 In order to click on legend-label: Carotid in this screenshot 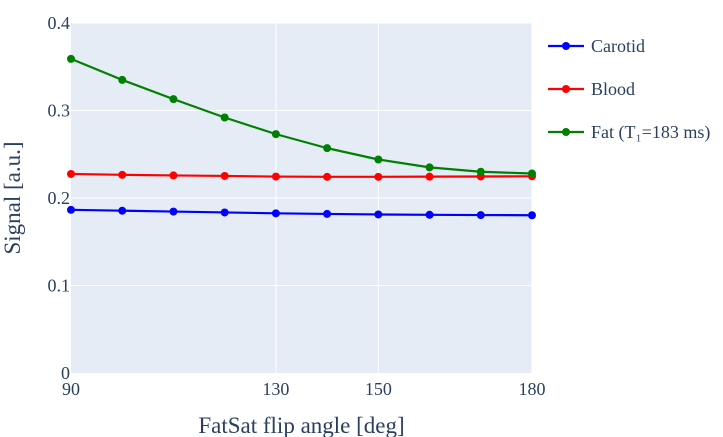, I will do `click(618, 46)`.